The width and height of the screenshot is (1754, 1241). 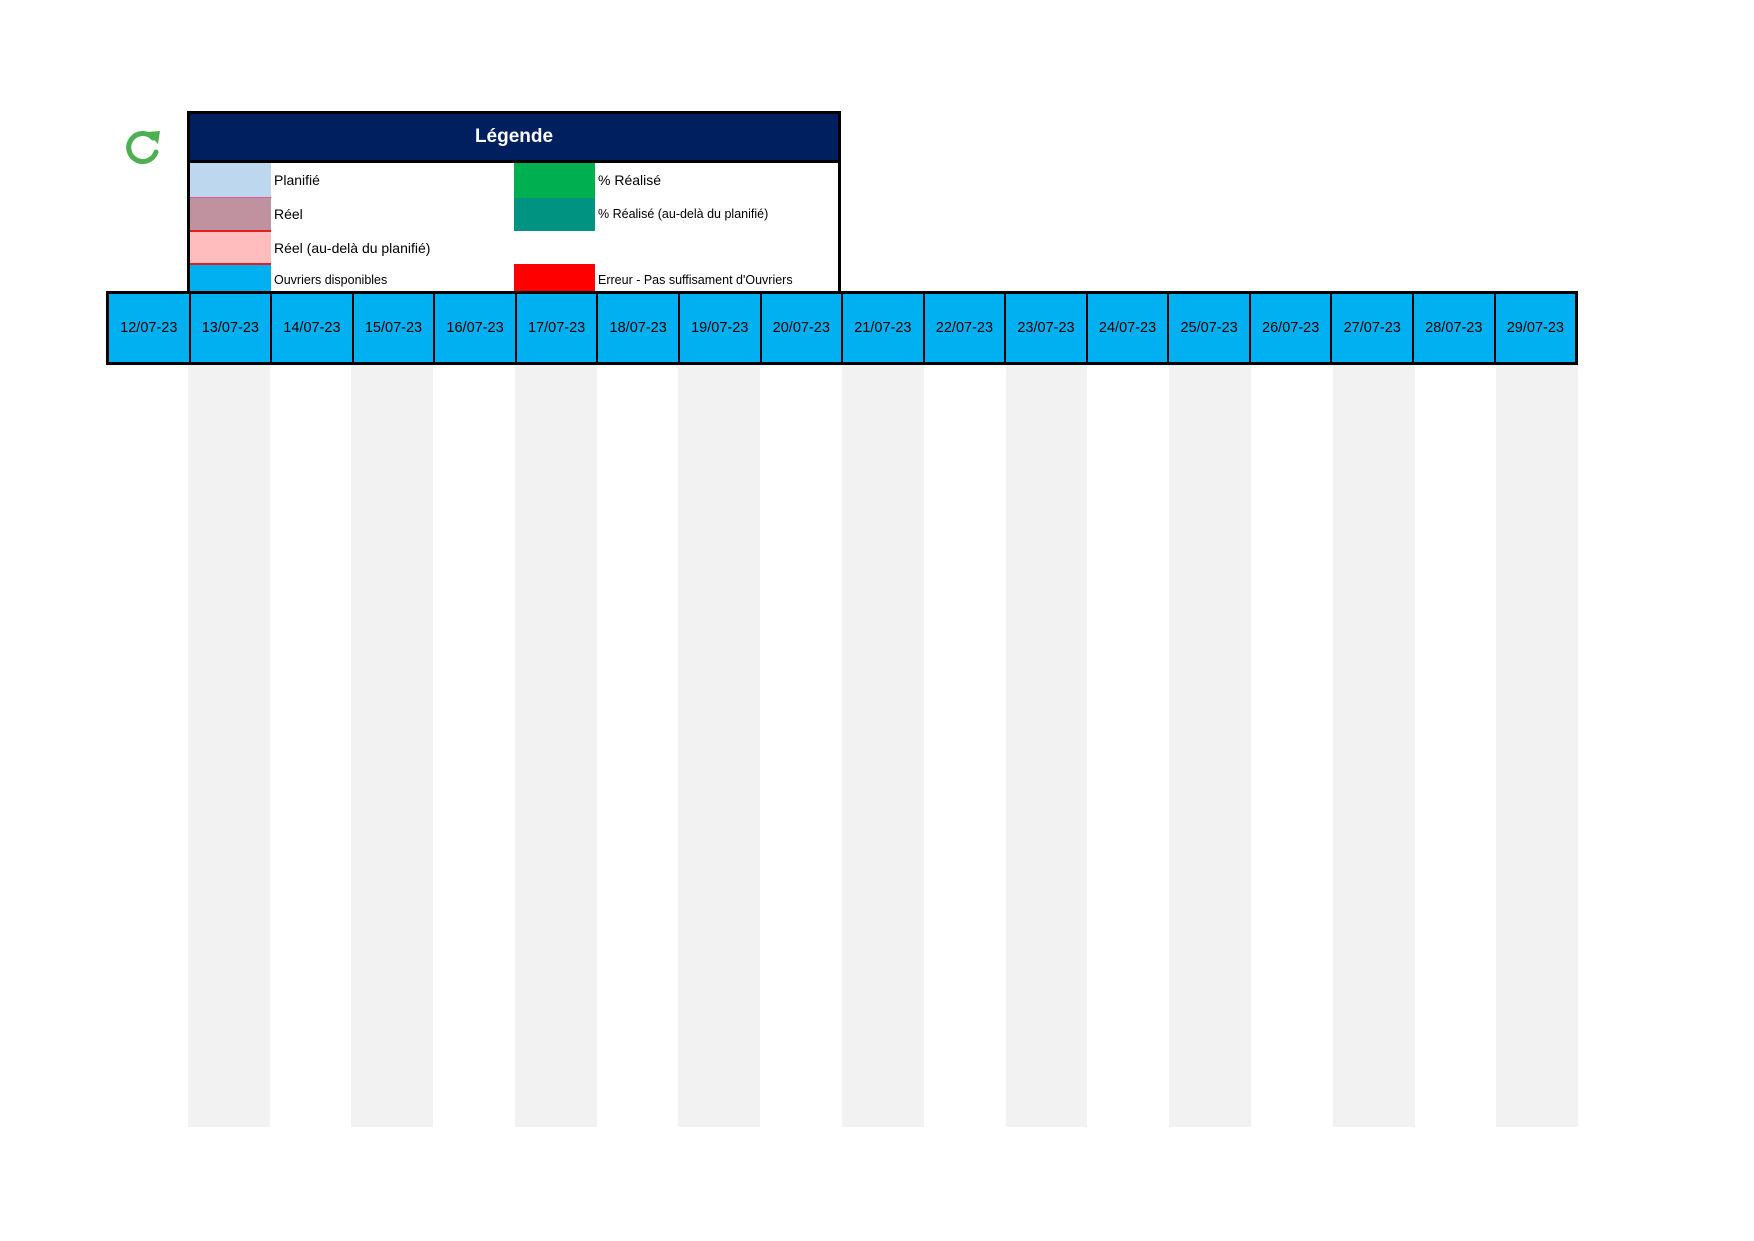 I want to click on date-header-cell: 12/07-23, so click(x=150, y=328).